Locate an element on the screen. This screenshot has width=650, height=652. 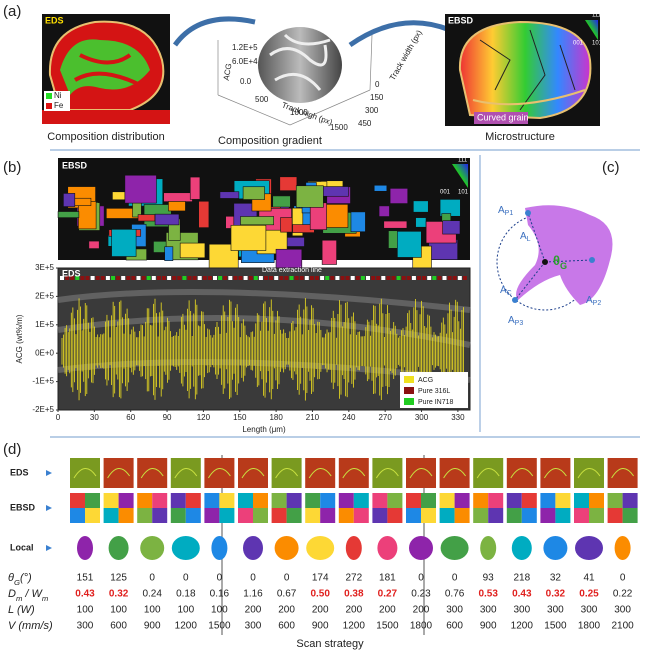
axis-label: Track width (px) is located at coordinates (406, 55).